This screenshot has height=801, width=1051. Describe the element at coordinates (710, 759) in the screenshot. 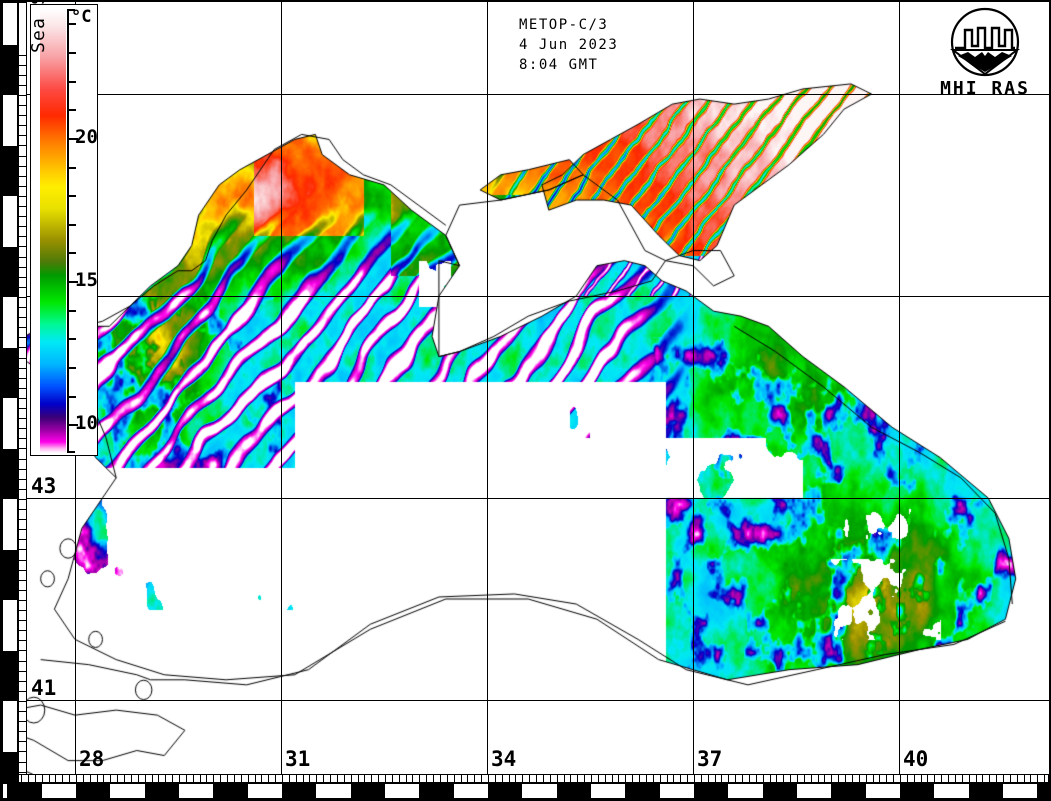

I see `lon-label-37: 37` at that location.